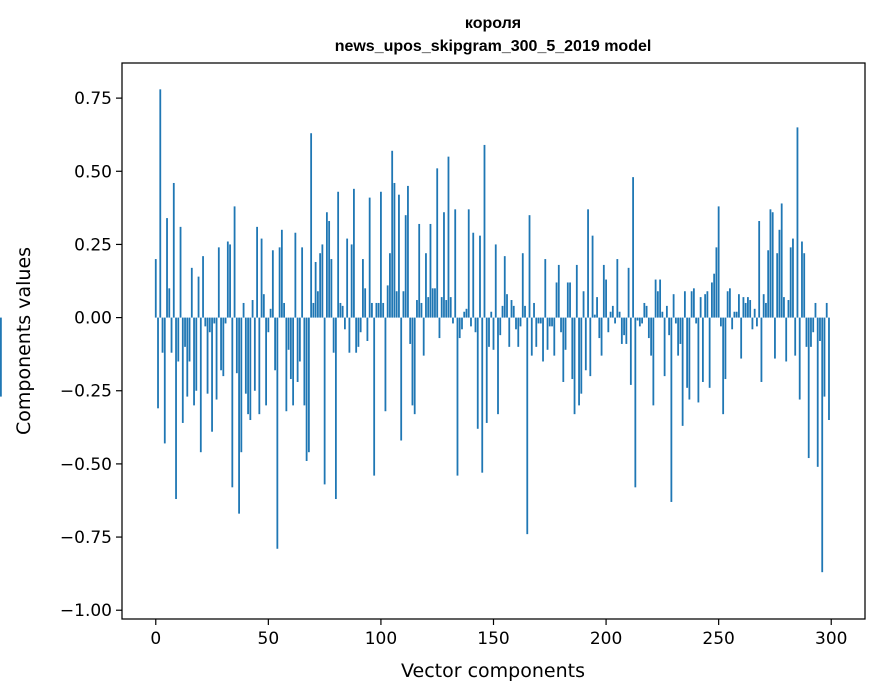  What do you see at coordinates (86, 392) in the screenshot?
I see `y-tick-label: −0.25` at bounding box center [86, 392].